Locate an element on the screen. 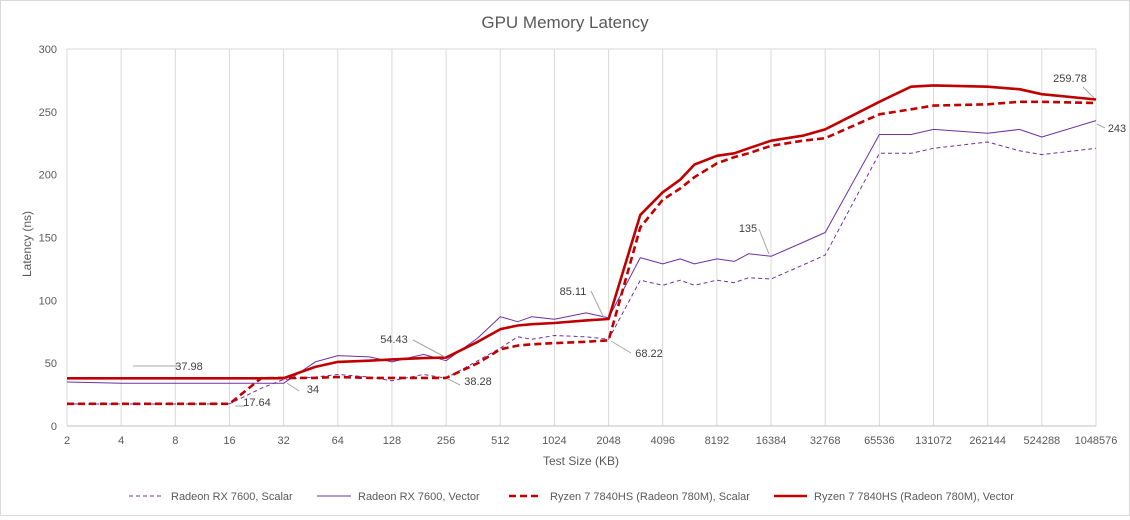 The image size is (1130, 520). y-tick-label: 0 is located at coordinates (54, 427).